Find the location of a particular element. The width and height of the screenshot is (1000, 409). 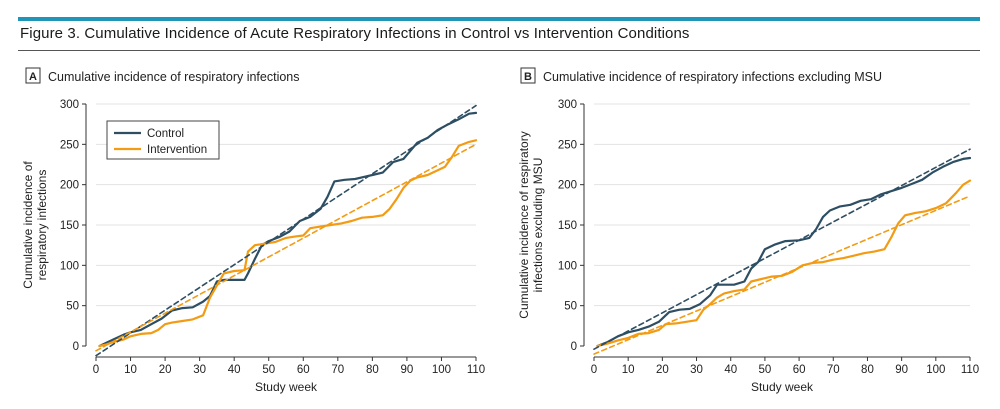

y-axis-label: Cumulative incidence of is located at coordinates (28, 225).